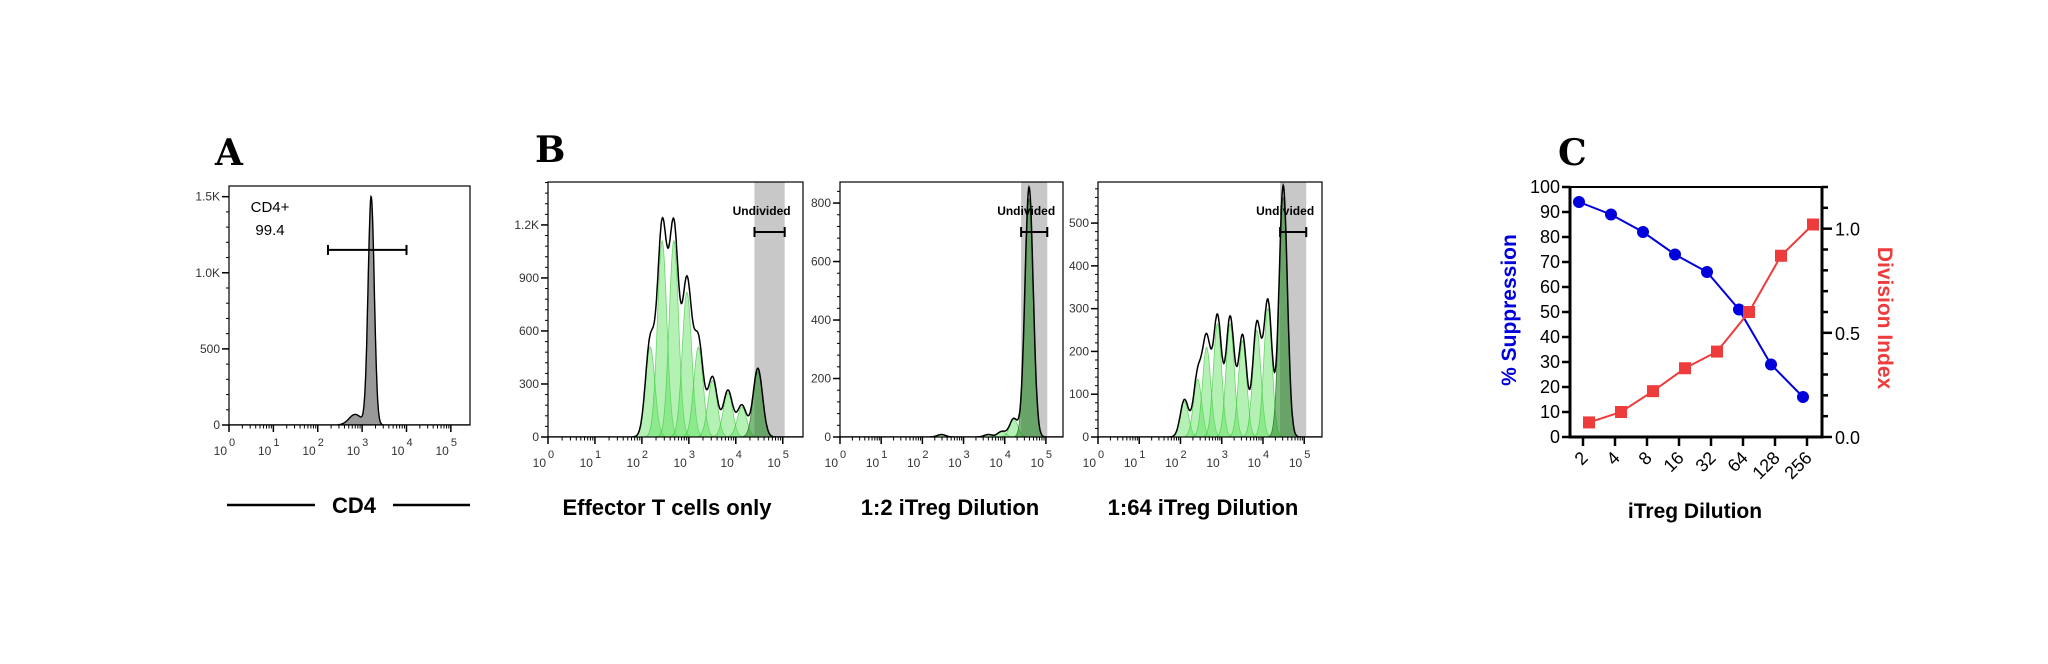  Describe the element at coordinates (1847, 334) in the screenshot. I see `right-y-tick-label: 0.5` at that location.